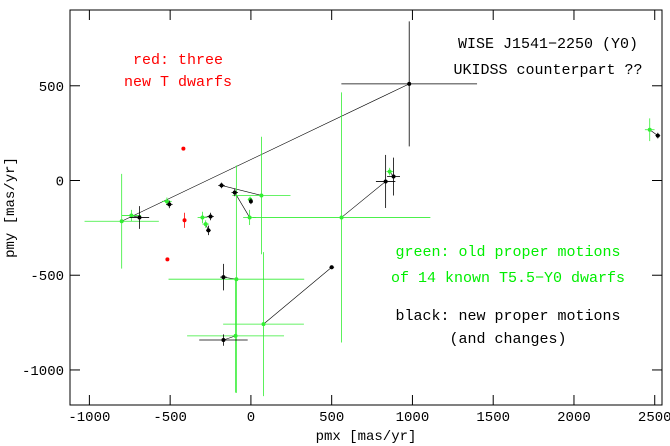  What do you see at coordinates (654, 418) in the screenshot?
I see `x-tick-label: 2500` at bounding box center [654, 418].